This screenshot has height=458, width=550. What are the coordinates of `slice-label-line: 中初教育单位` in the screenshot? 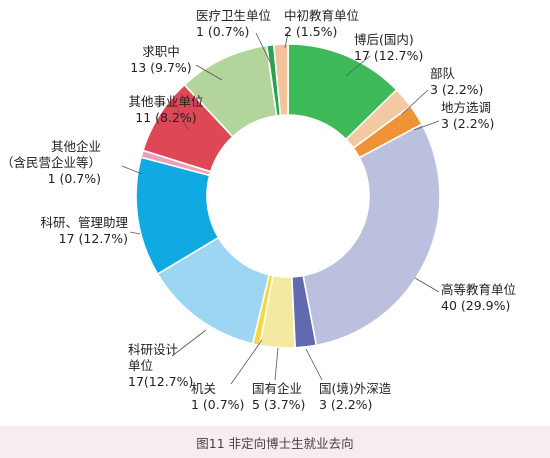 It's located at (321, 15).